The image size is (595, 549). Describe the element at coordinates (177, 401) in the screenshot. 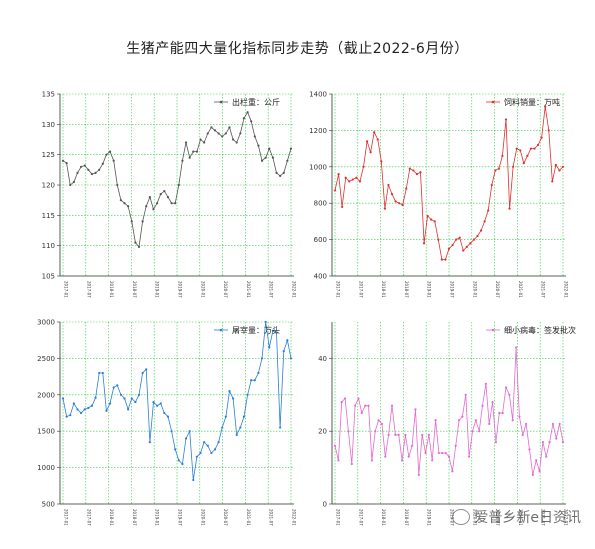

I see `series-line` at that location.